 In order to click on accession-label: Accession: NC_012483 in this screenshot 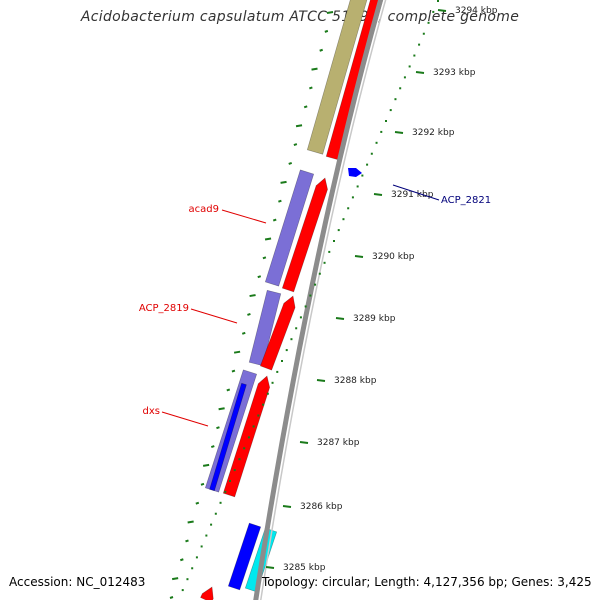, I will do `click(77, 582)`.